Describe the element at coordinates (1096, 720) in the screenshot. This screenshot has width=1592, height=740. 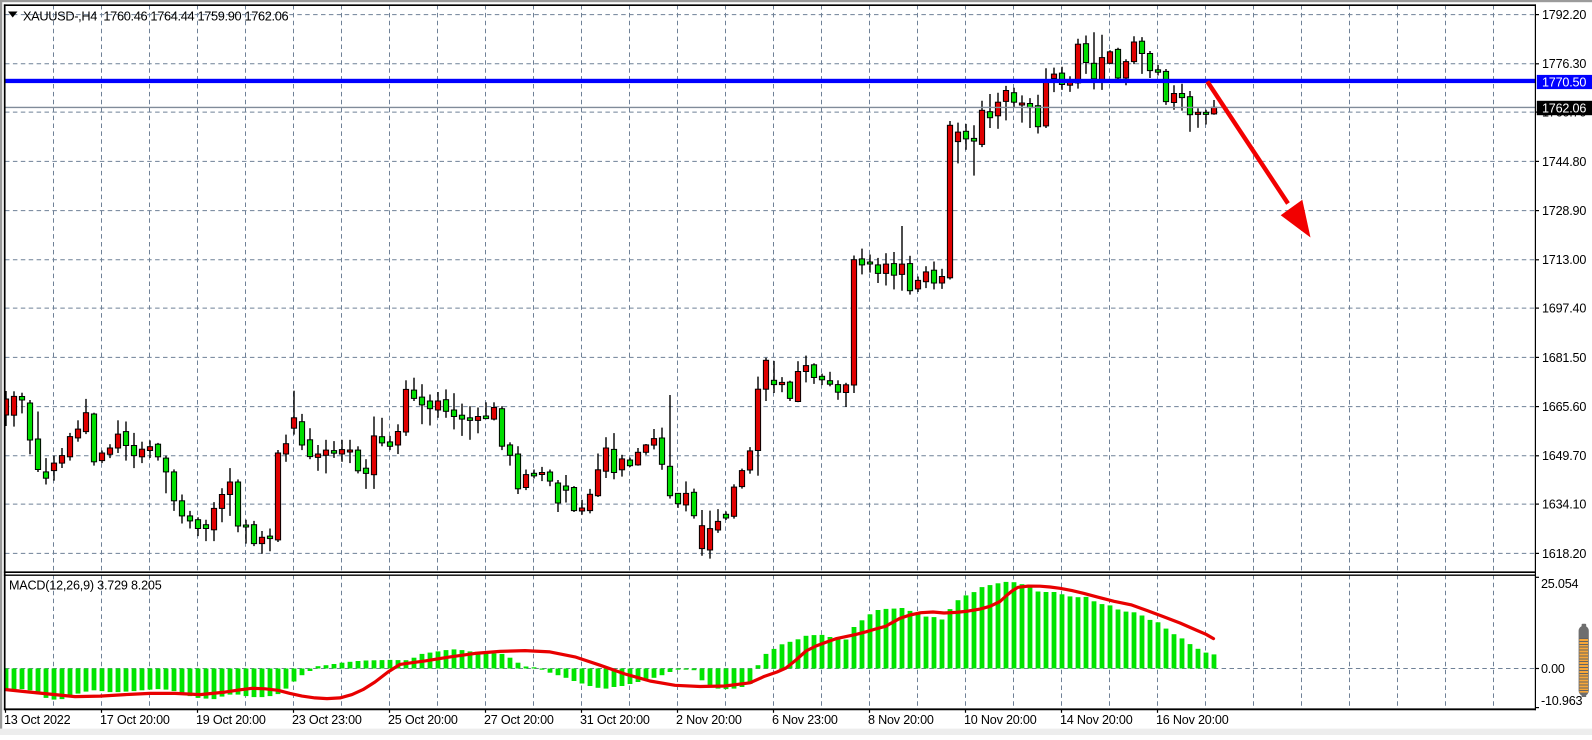
I see `svg-text: 14 Nov 20:00` at that location.